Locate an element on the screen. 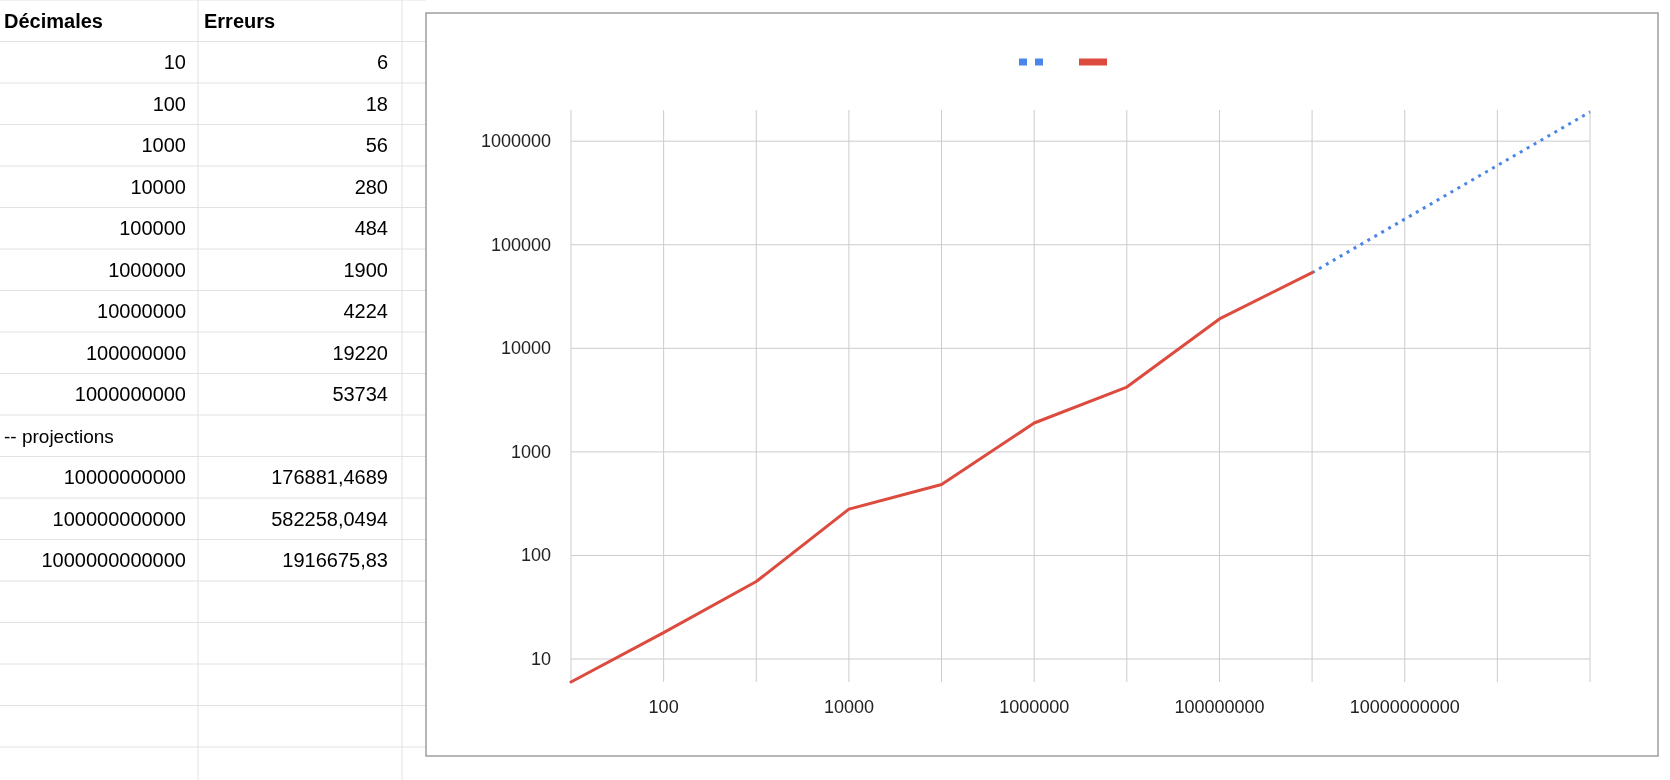 The width and height of the screenshot is (1670, 780). x-tick-label: 1000000 is located at coordinates (1034, 707).